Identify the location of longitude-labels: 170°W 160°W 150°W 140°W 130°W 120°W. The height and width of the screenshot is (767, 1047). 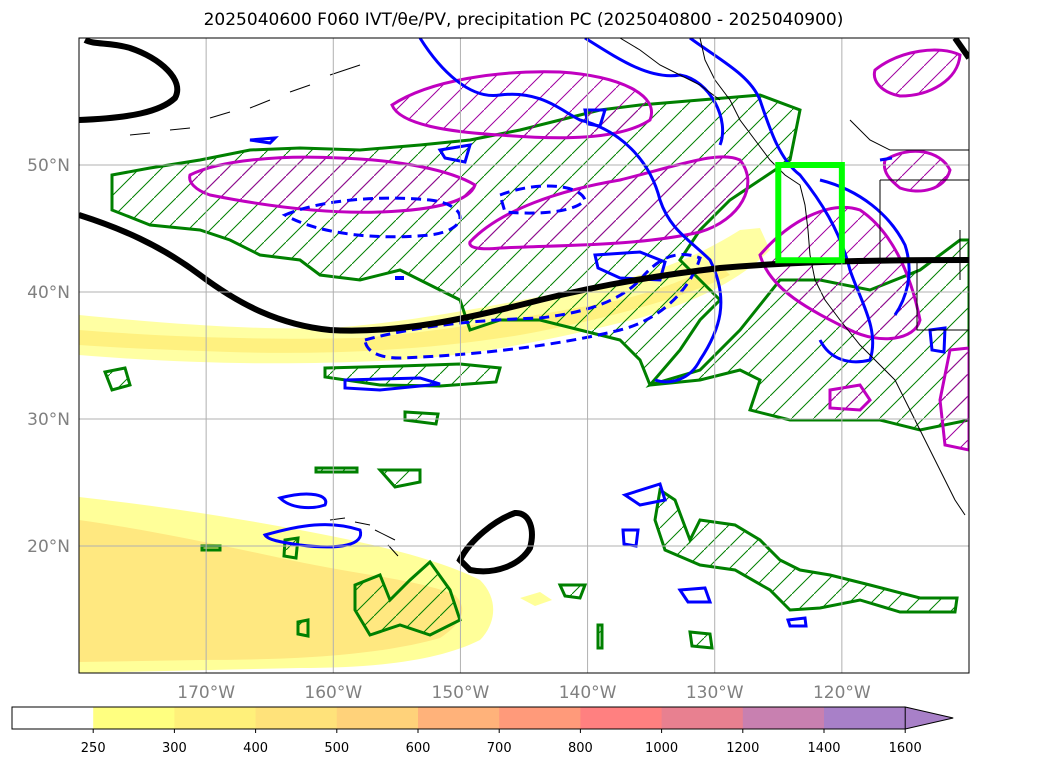
(524, 693).